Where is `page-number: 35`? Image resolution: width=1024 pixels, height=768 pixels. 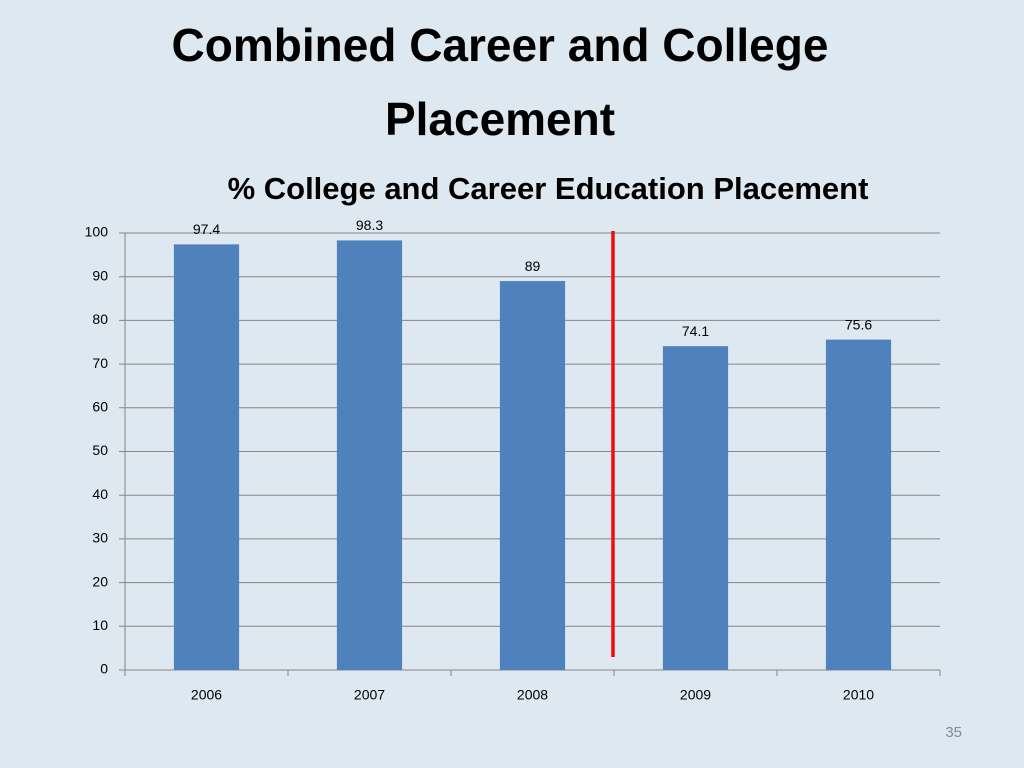
page-number: 35 is located at coordinates (953, 732).